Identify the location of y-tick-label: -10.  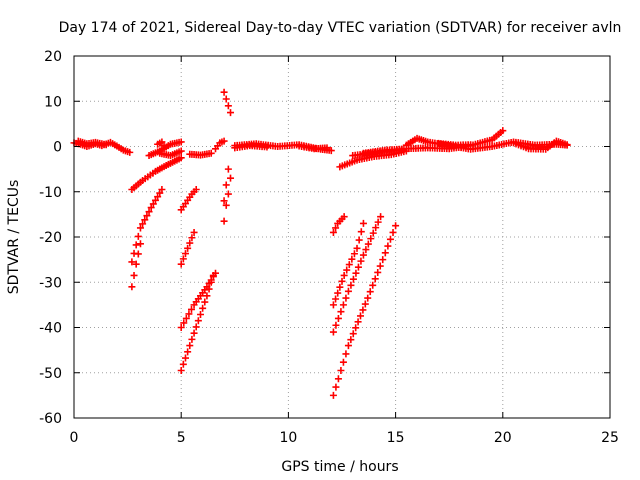
(50, 193).